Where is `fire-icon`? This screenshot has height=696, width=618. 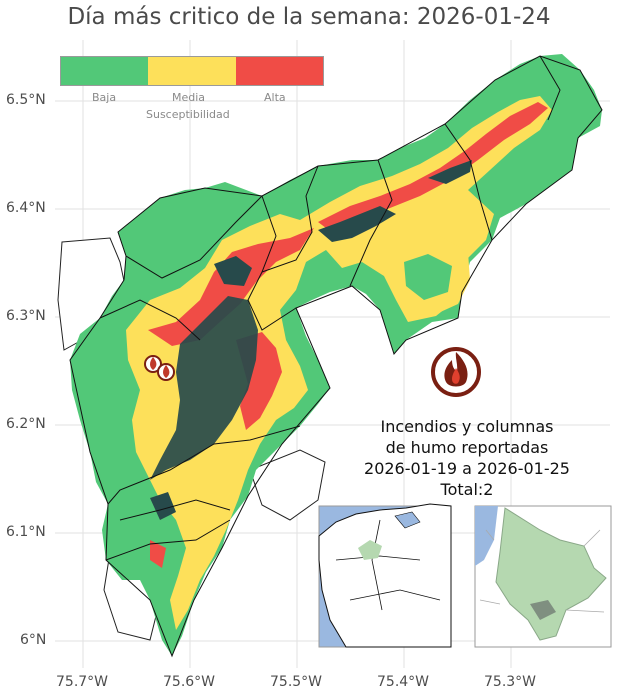
fire-icon is located at coordinates (456, 372).